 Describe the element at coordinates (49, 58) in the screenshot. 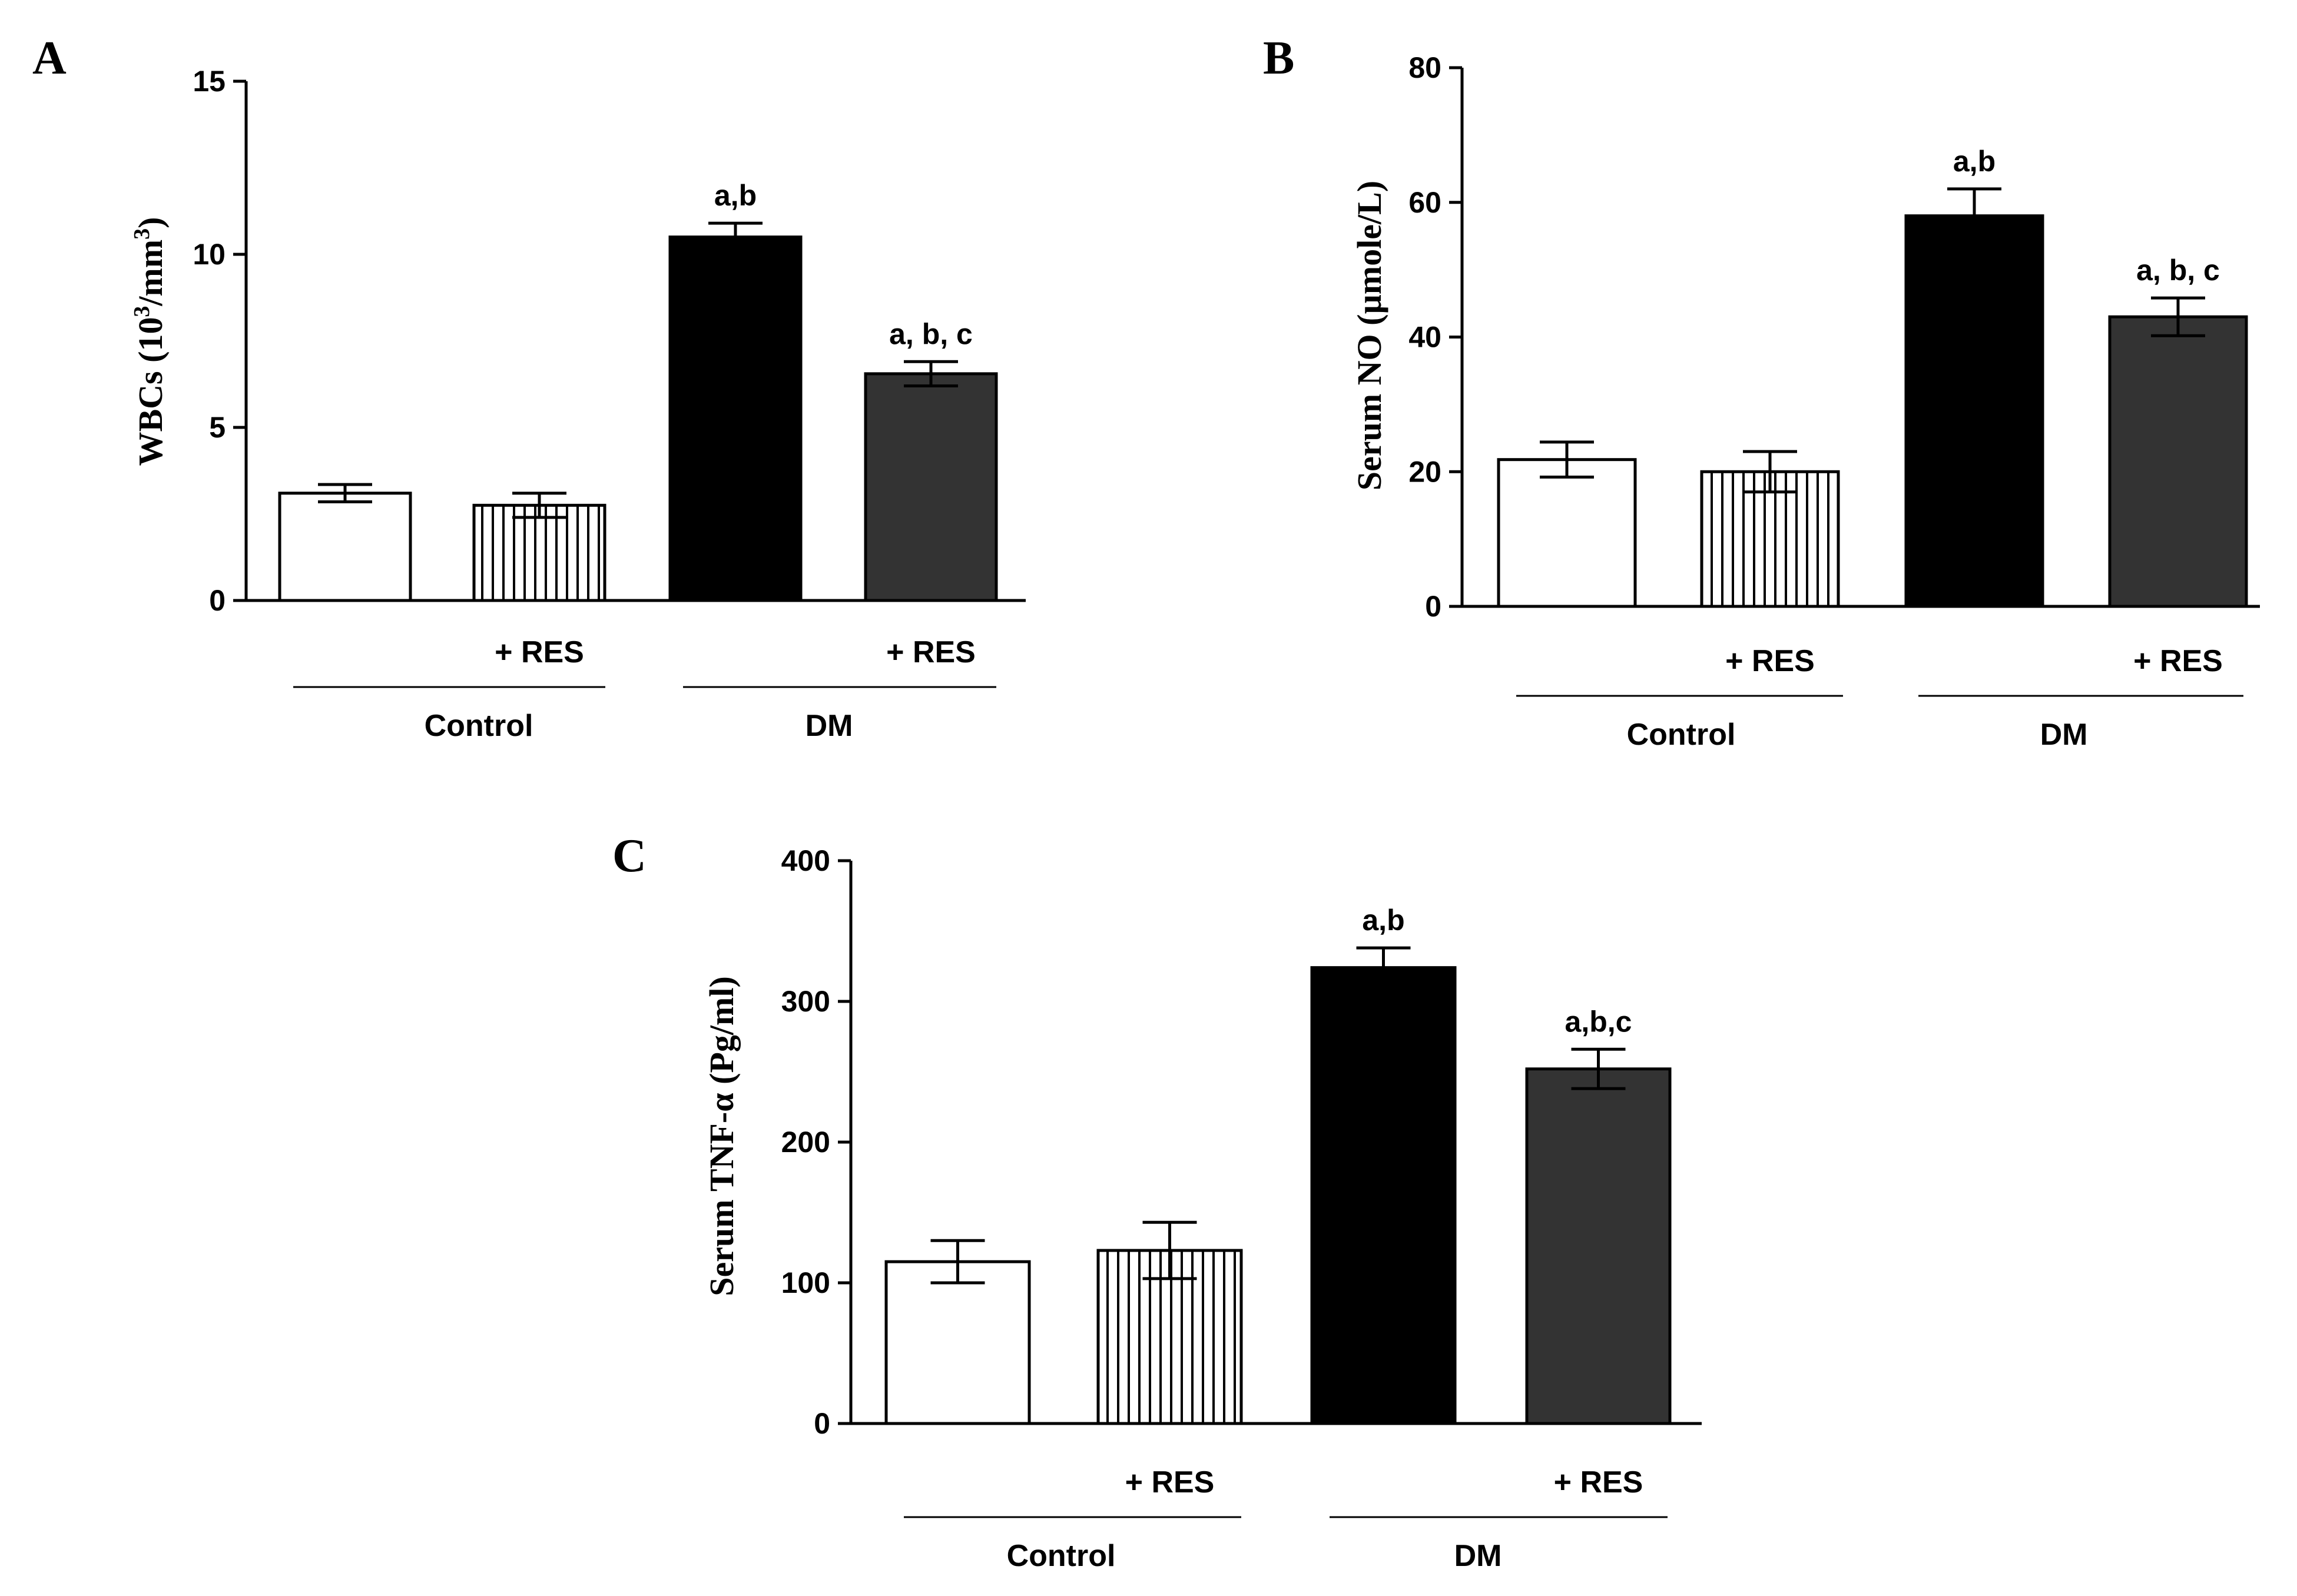

I see `panel-letter: A` at that location.